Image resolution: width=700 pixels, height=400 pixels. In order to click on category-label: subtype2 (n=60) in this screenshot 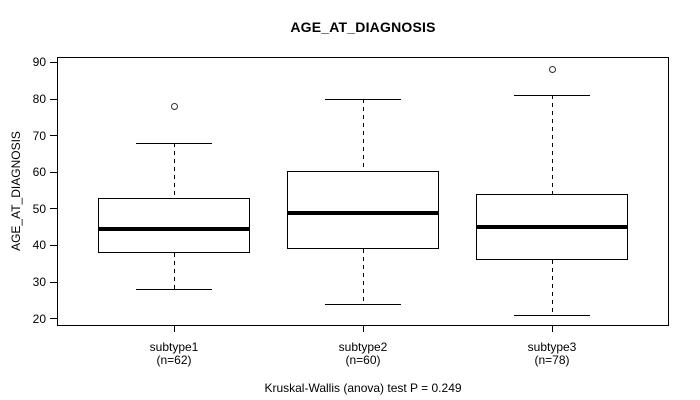, I will do `click(363, 354)`.